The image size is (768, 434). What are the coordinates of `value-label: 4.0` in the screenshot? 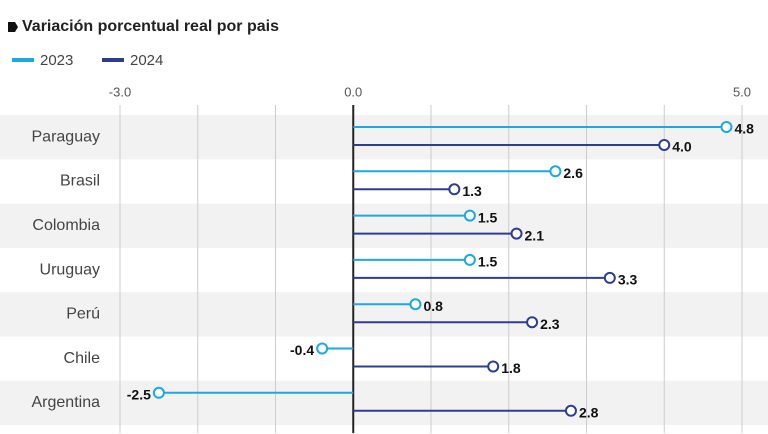 It's located at (682, 147).